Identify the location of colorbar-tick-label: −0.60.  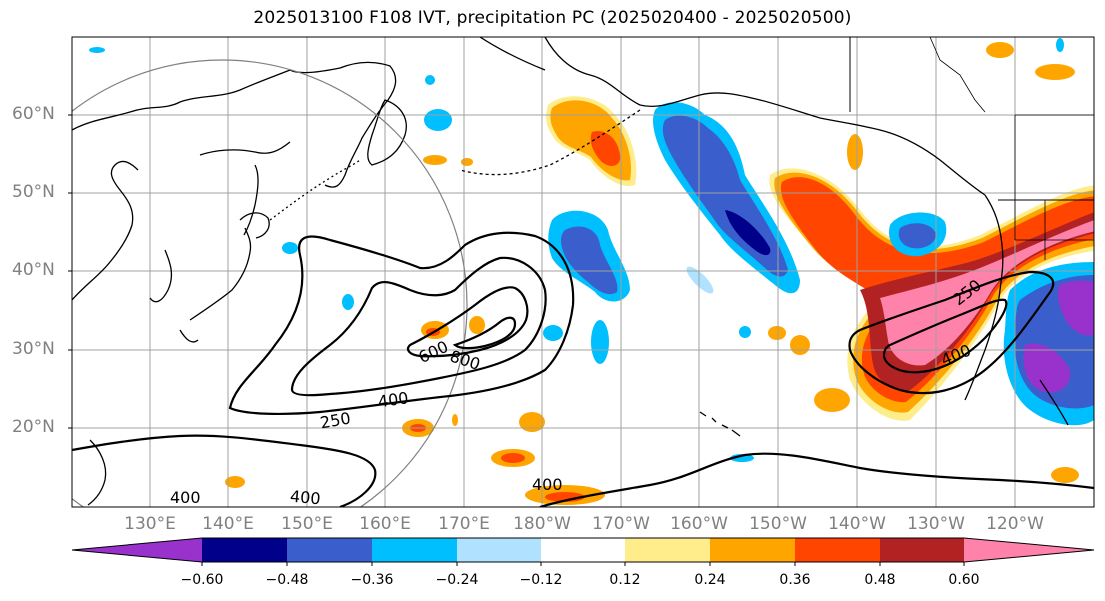
(202, 580).